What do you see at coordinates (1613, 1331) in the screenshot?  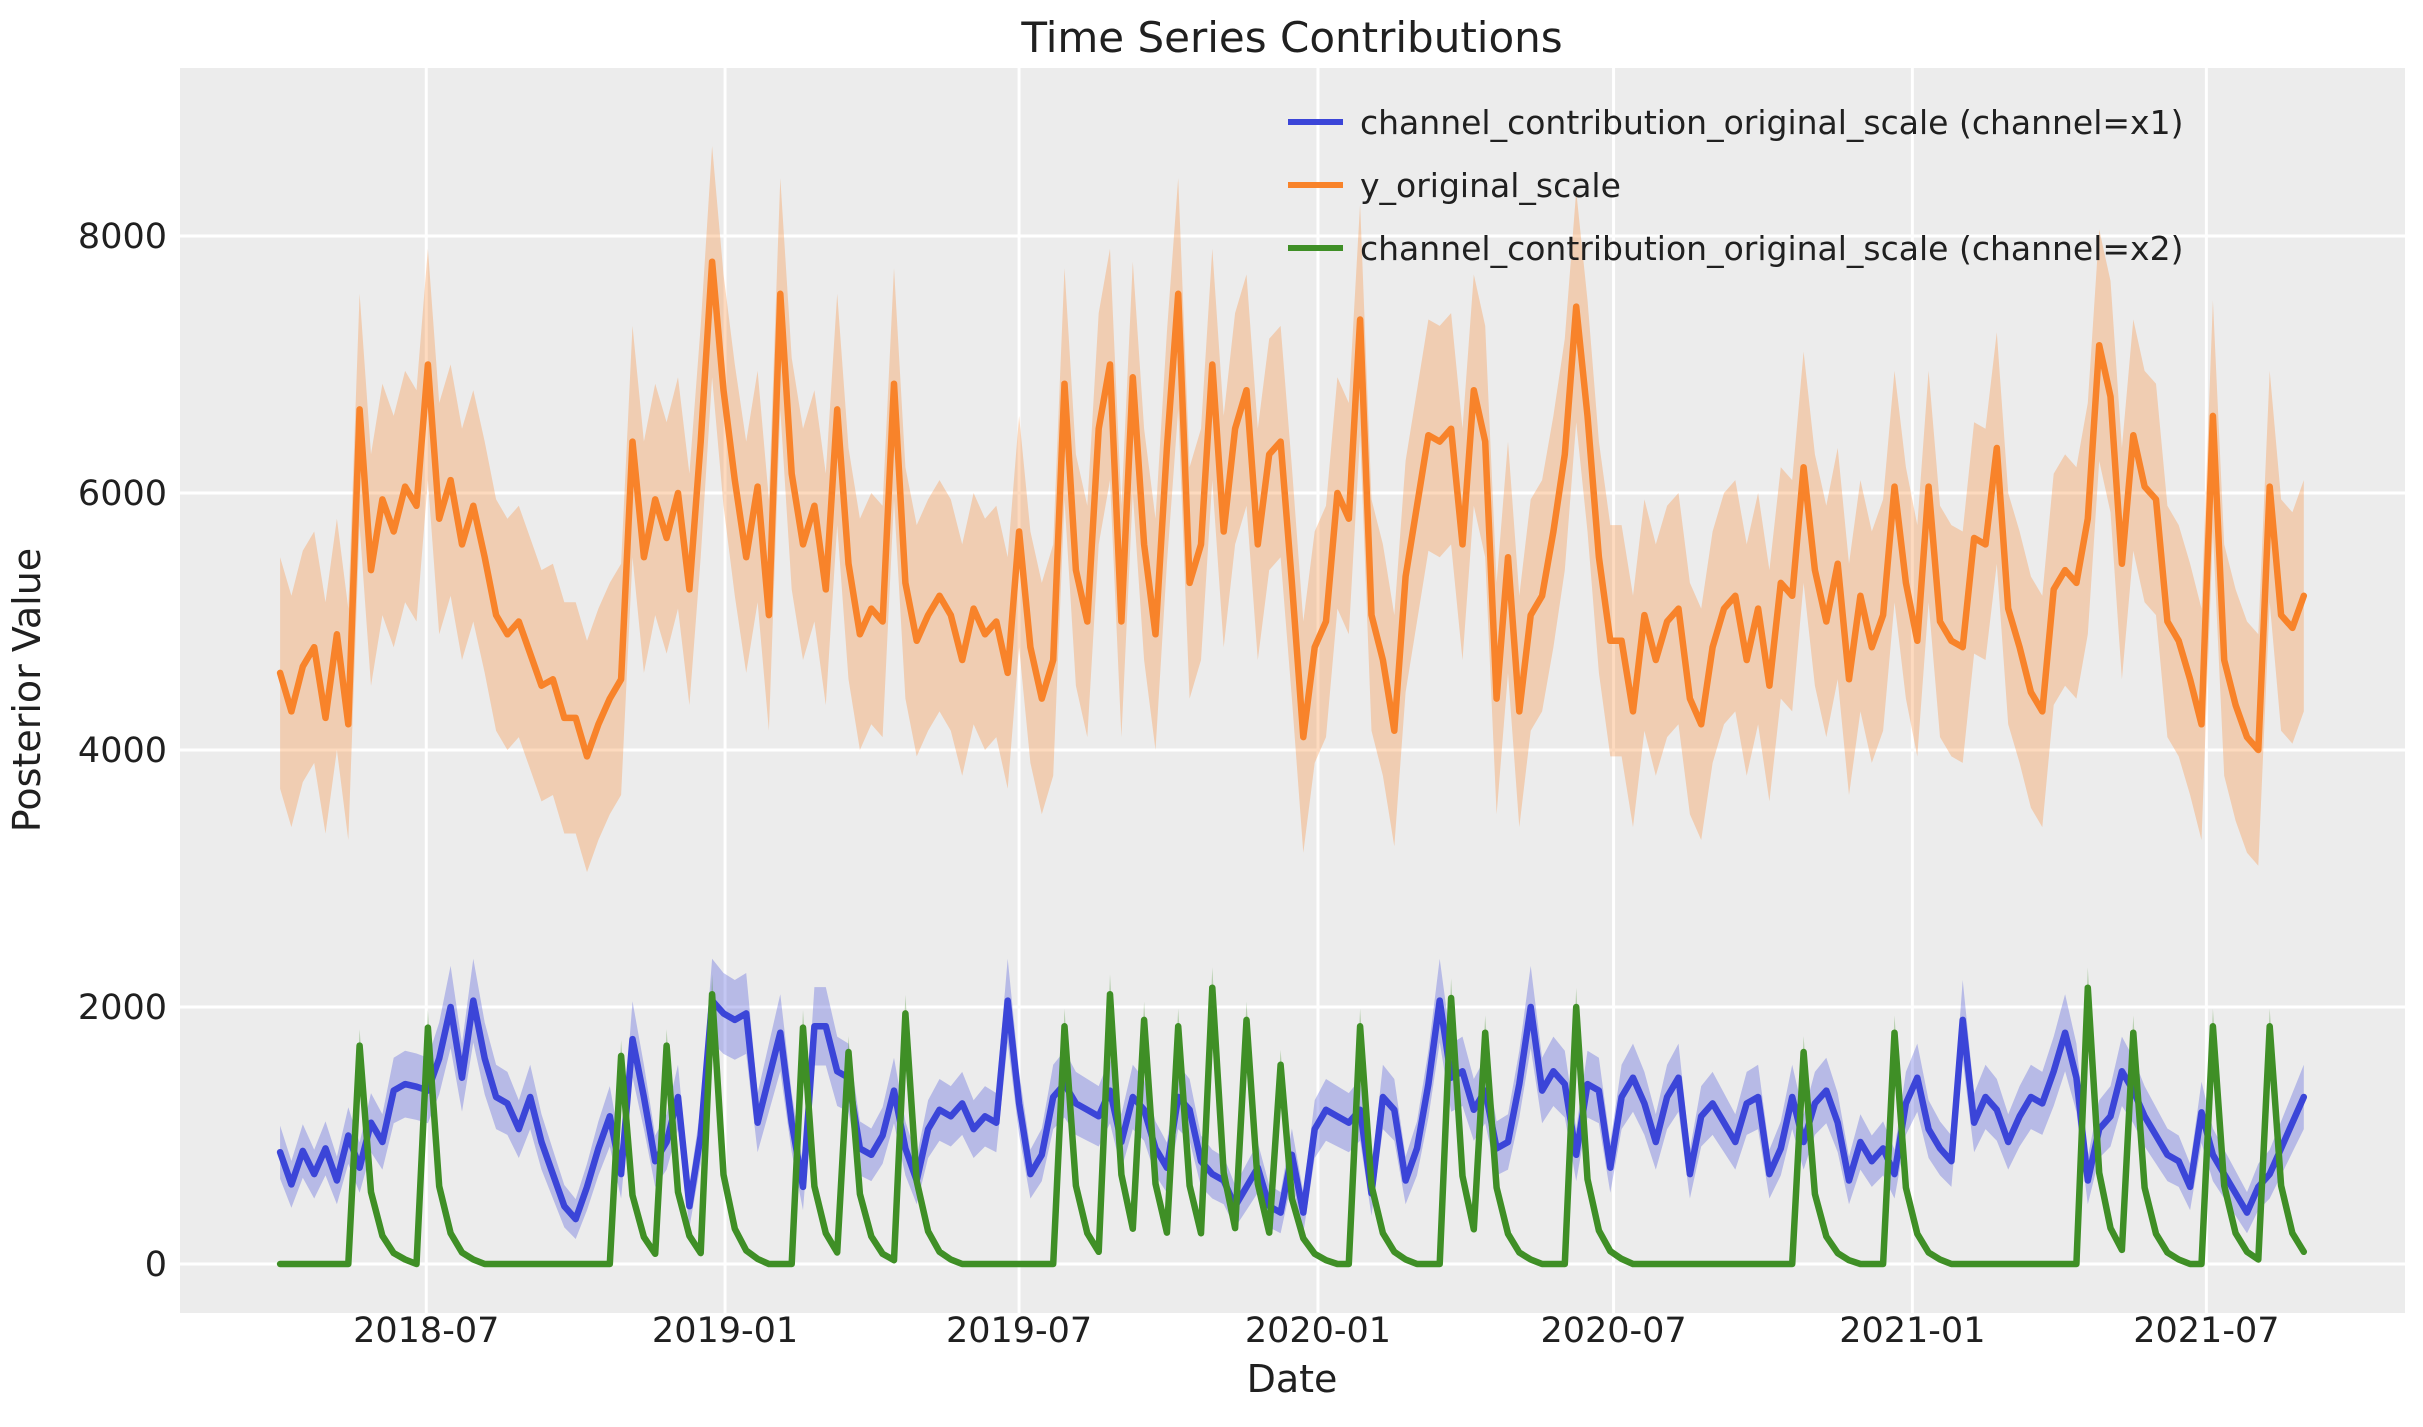 I see `x-tick-2020-07: 2020-07` at bounding box center [1613, 1331].